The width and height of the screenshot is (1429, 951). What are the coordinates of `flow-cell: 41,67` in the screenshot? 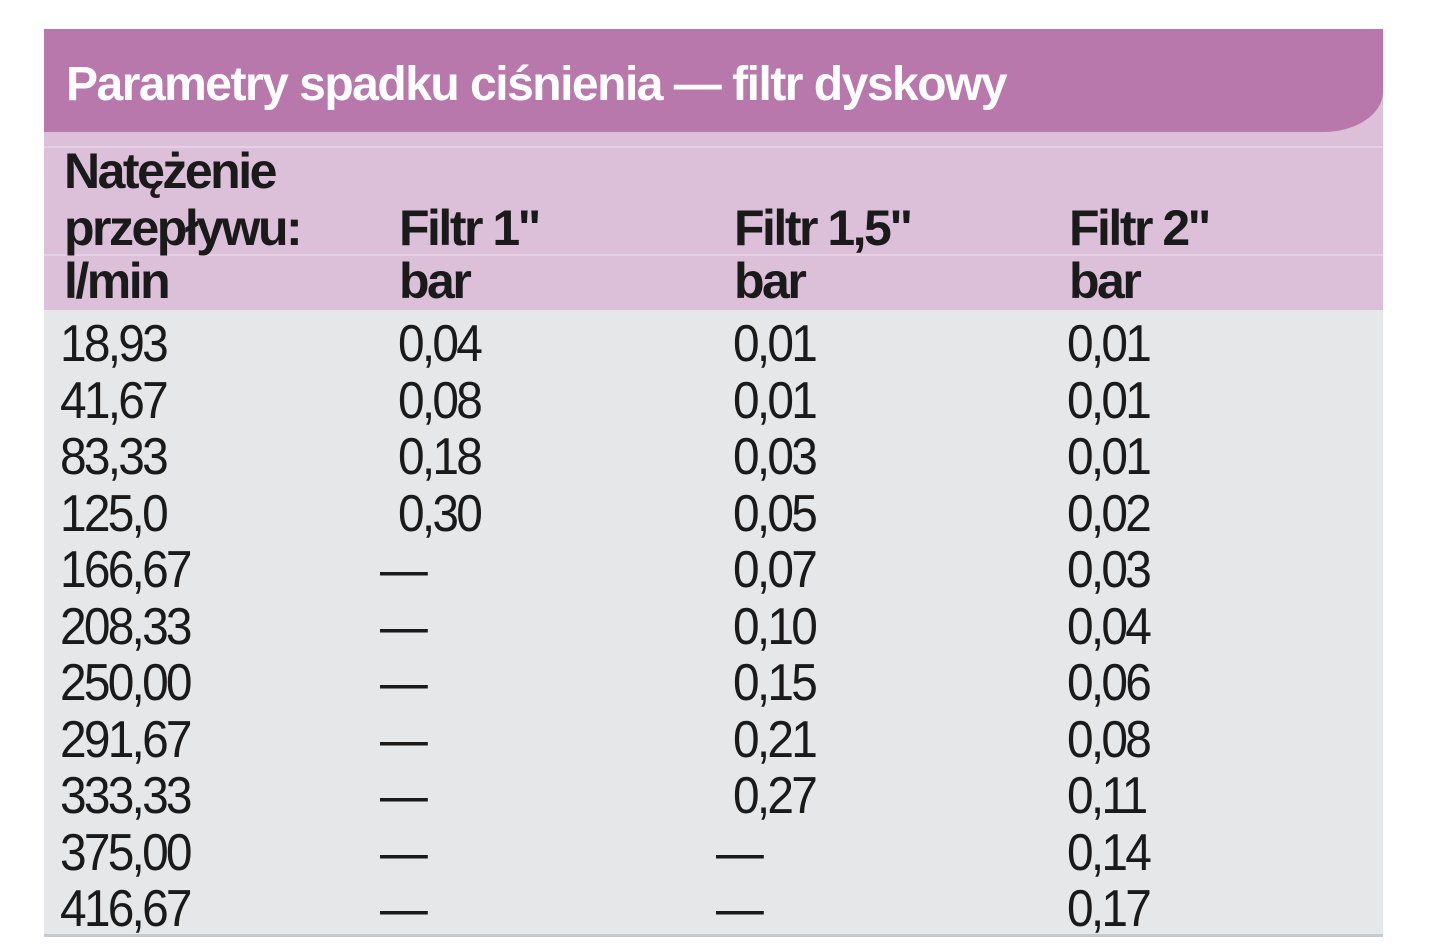 It's located at (114, 400).